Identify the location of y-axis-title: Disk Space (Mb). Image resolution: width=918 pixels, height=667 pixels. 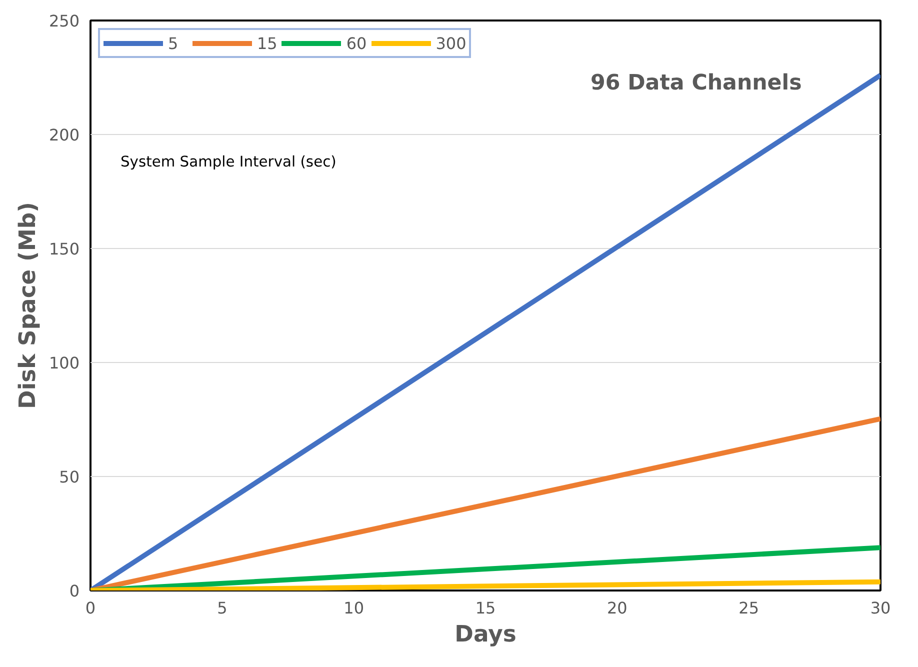
(27, 305).